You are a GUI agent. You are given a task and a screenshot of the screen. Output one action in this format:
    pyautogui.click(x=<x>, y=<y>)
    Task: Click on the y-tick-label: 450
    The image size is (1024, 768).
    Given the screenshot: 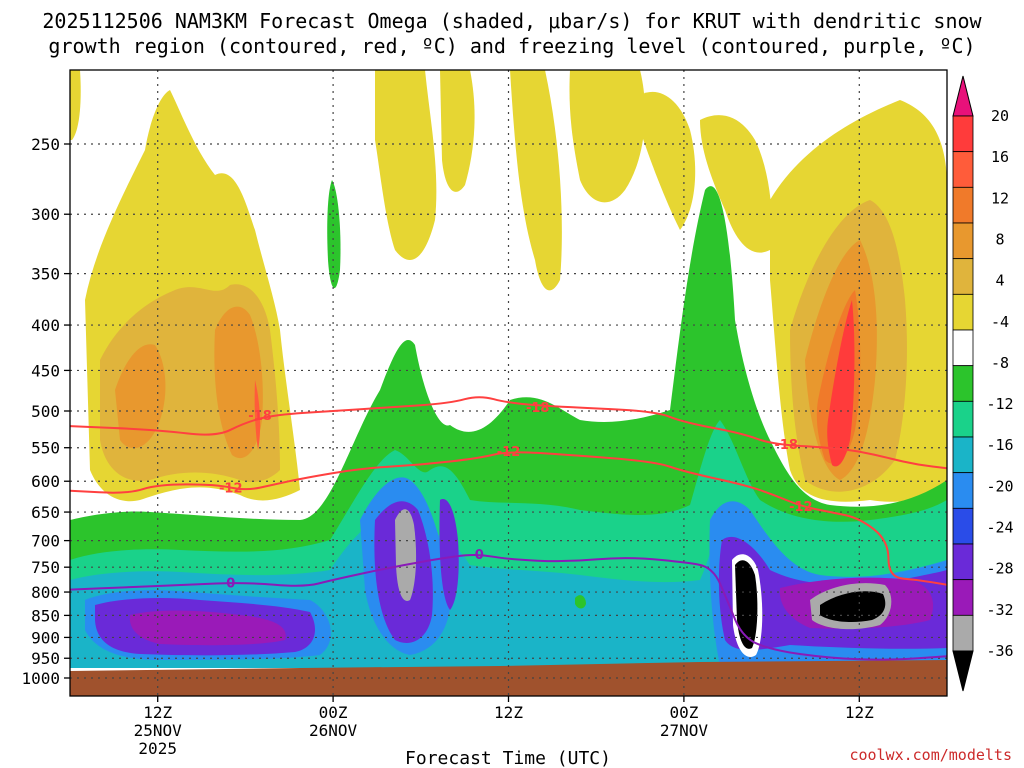 What is the action you would take?
    pyautogui.click(x=45, y=370)
    